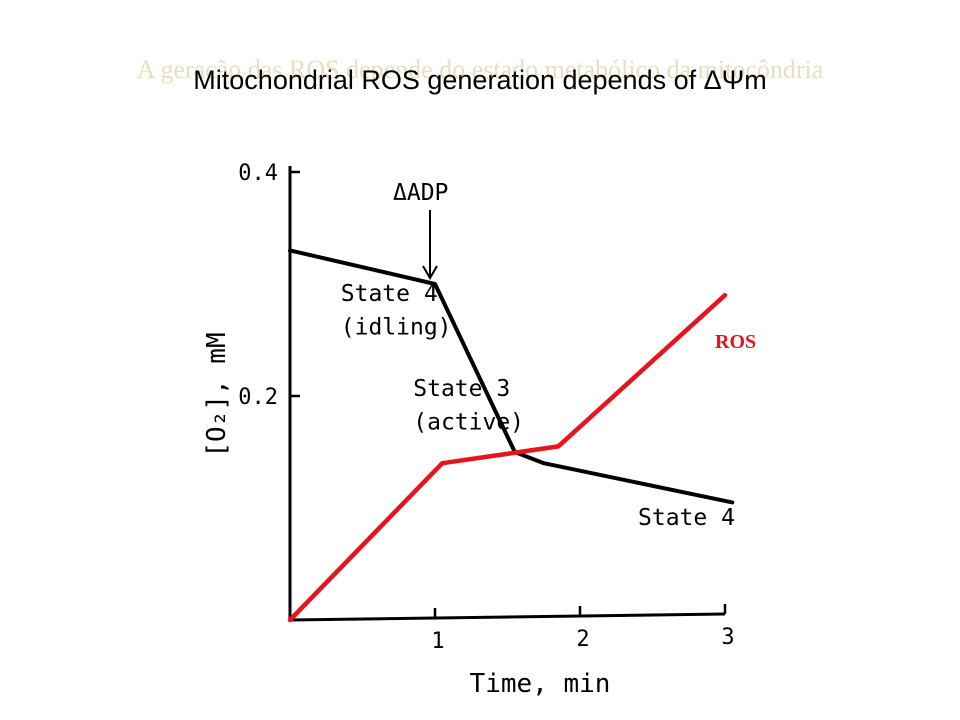 The width and height of the screenshot is (960, 720). Describe the element at coordinates (582, 639) in the screenshot. I see `x-tick-label: 2` at that location.